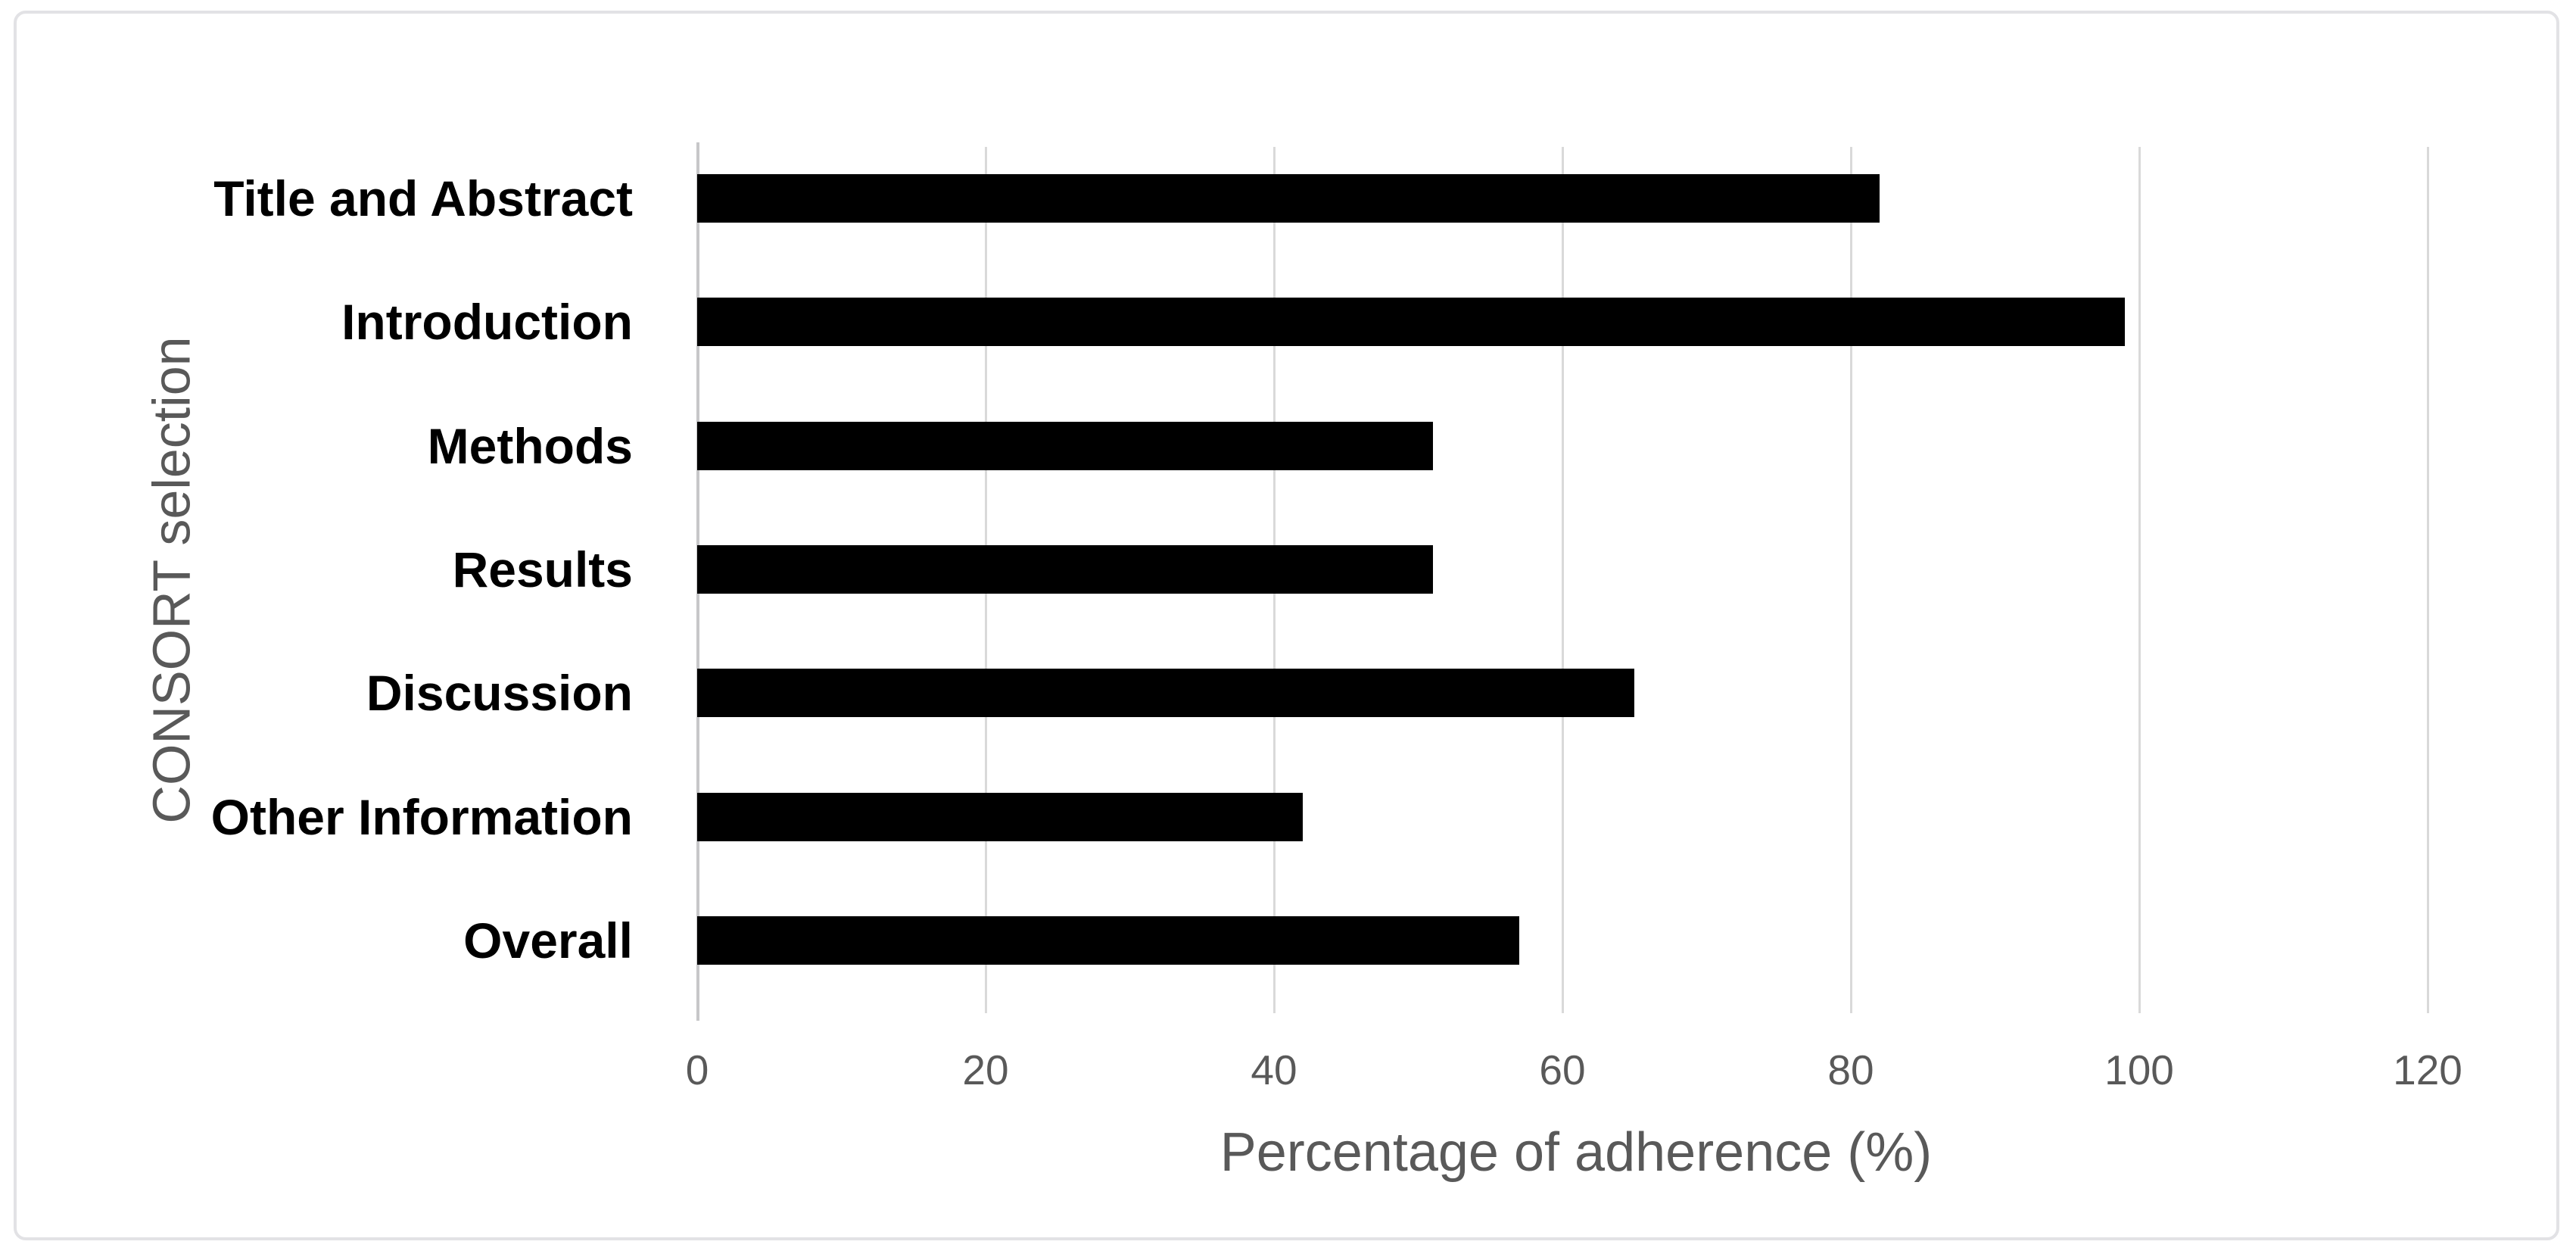  I want to click on category-label-results: Results, so click(542, 569).